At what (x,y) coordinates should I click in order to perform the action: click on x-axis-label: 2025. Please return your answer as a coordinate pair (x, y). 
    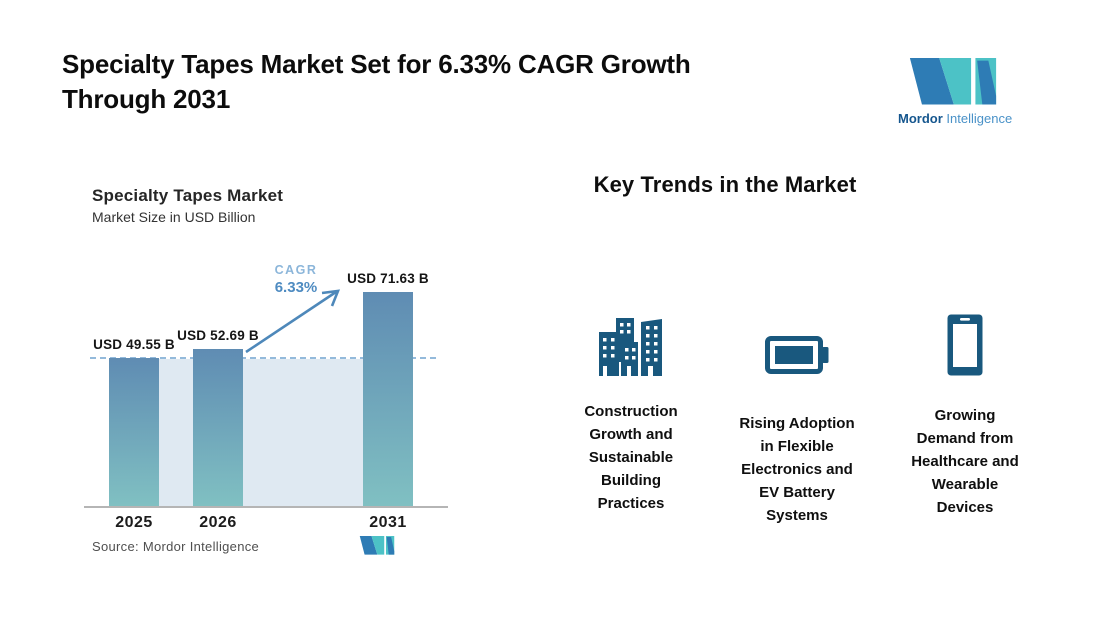
    Looking at the image, I should click on (134, 522).